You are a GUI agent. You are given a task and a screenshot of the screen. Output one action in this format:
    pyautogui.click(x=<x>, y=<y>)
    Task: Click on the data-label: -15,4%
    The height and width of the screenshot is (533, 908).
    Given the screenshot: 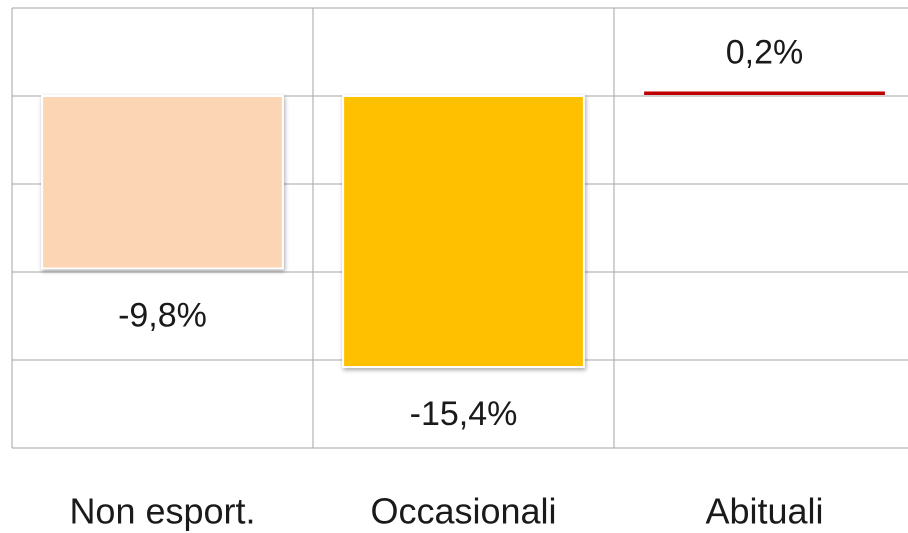 What is the action you would take?
    pyautogui.click(x=464, y=414)
    